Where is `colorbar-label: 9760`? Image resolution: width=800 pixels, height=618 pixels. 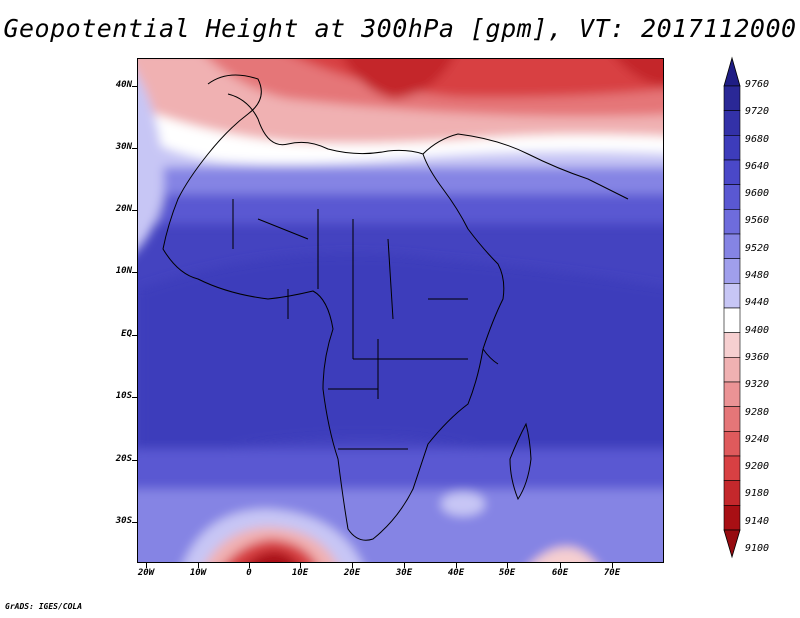
colorbar-label: 9760 is located at coordinates (757, 84).